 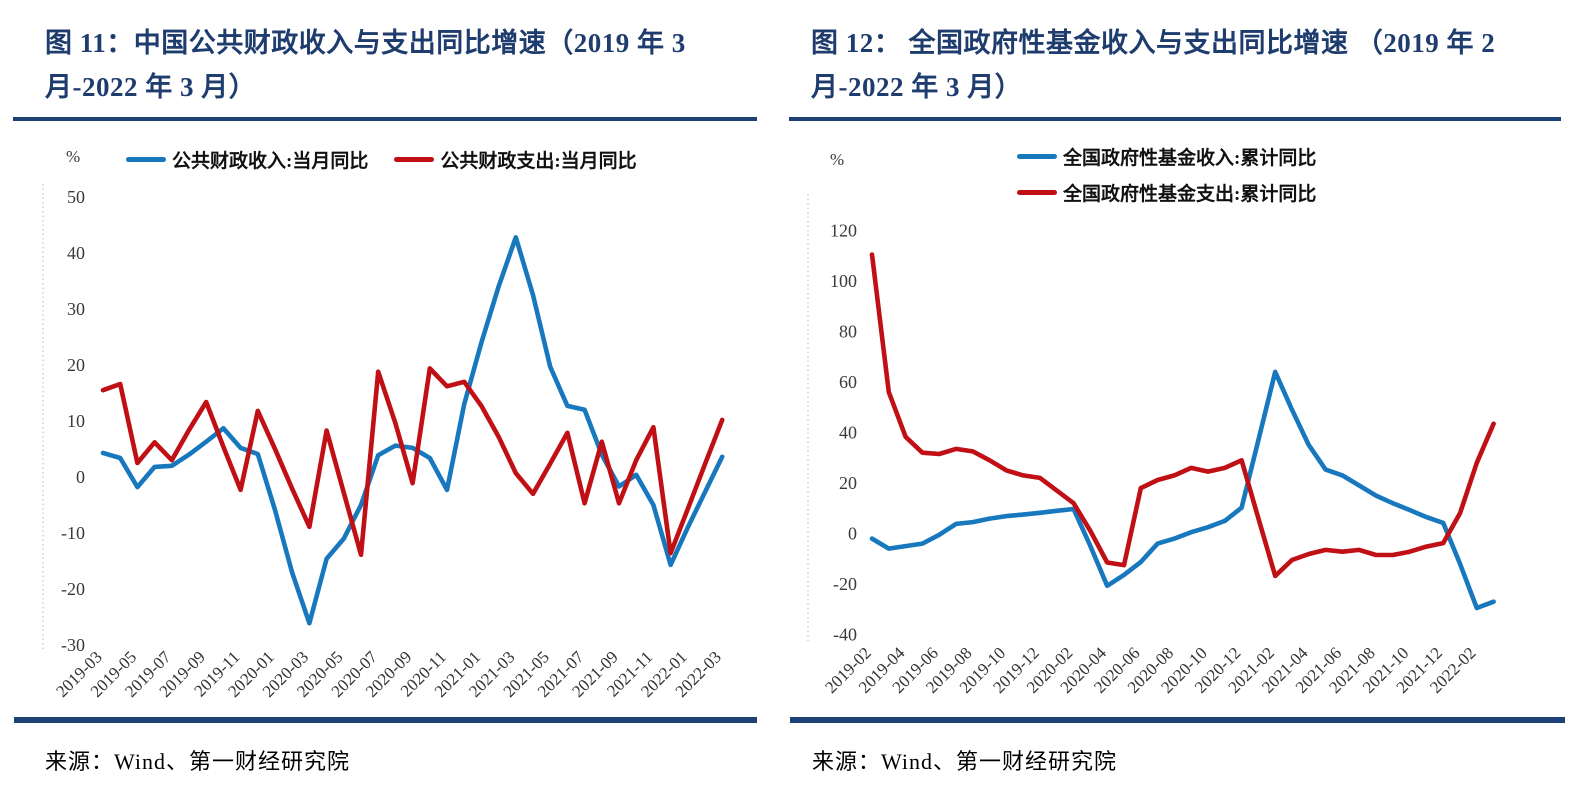 What do you see at coordinates (76, 197) in the screenshot?
I see `svg-text: 50` at bounding box center [76, 197].